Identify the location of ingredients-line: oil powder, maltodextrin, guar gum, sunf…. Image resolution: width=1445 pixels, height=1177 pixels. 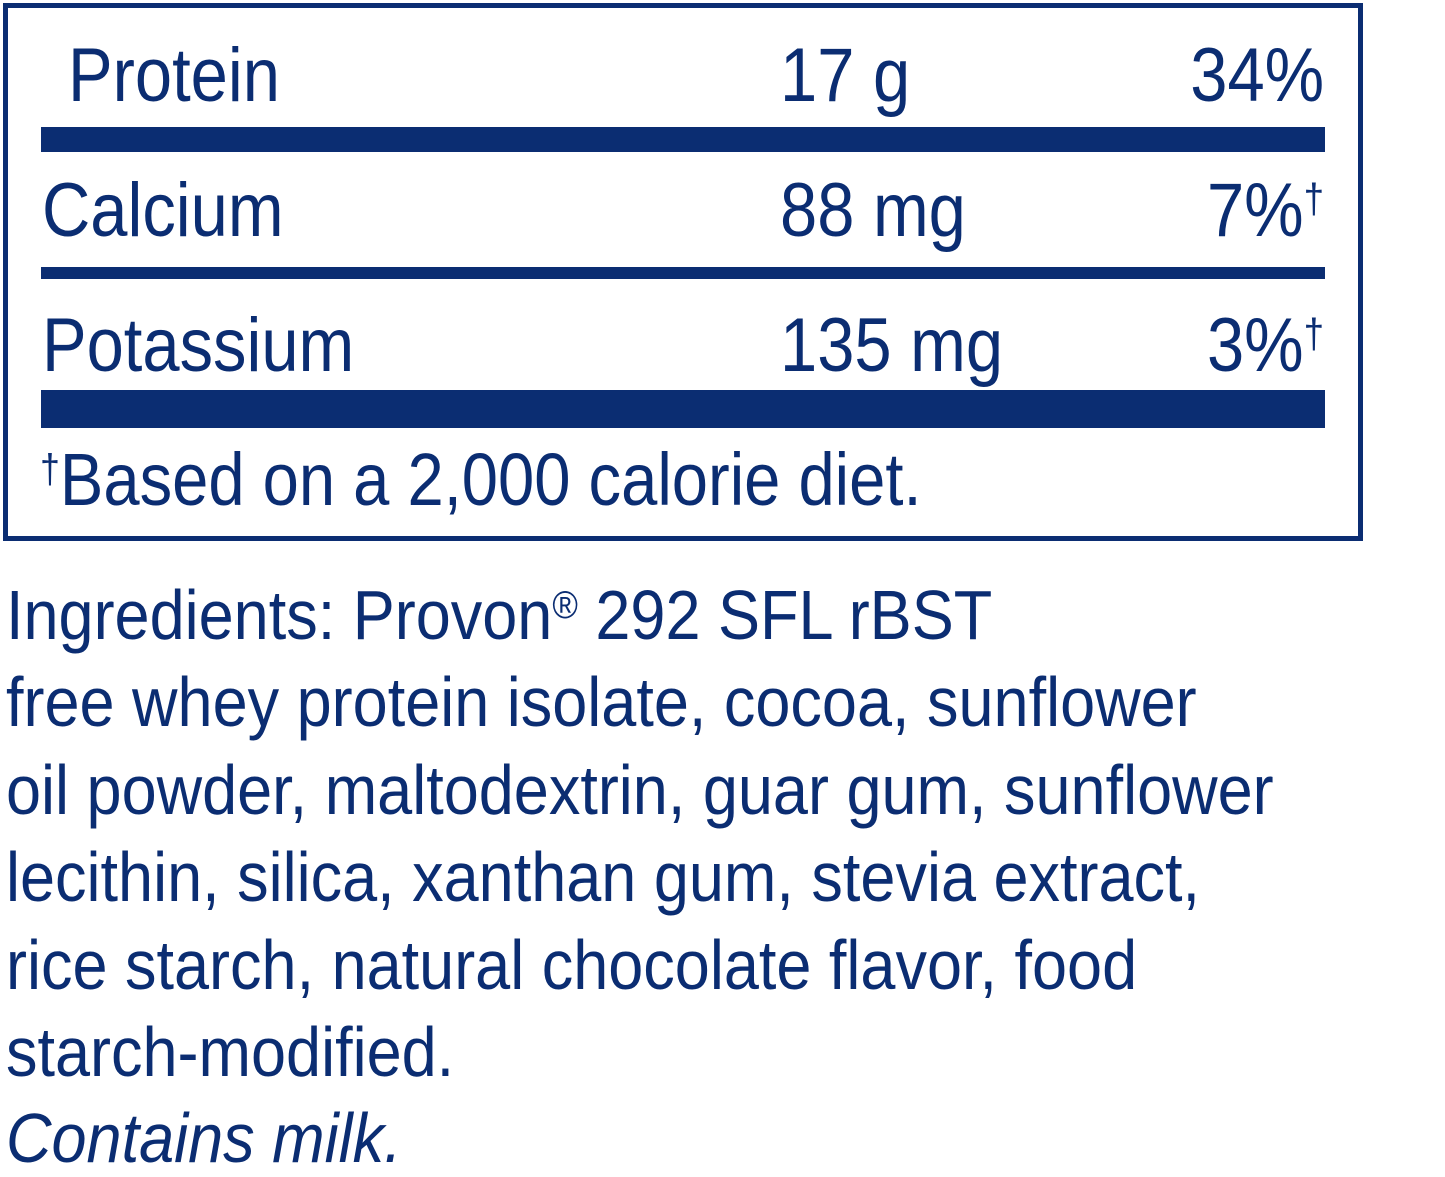
(640, 790).